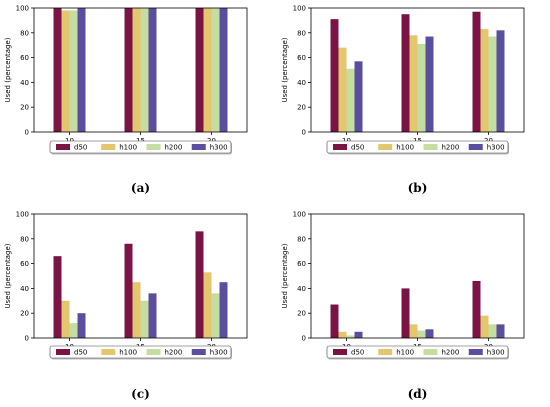 This screenshot has height=407, width=550. I want to click on panel-label: (a), so click(140, 188).